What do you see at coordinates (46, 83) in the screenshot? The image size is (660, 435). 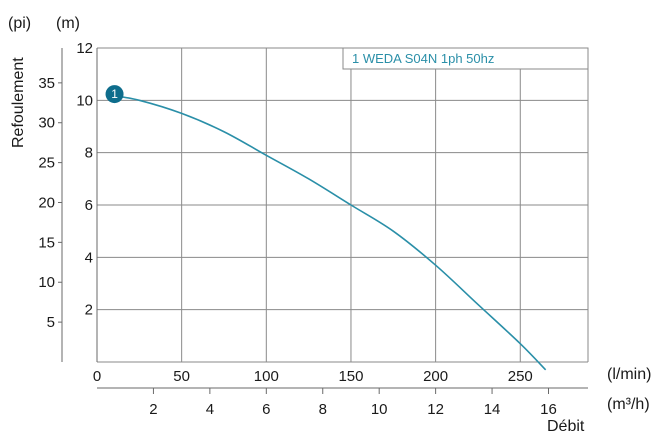 I see `y-tick-label-ft: 35` at bounding box center [46, 83].